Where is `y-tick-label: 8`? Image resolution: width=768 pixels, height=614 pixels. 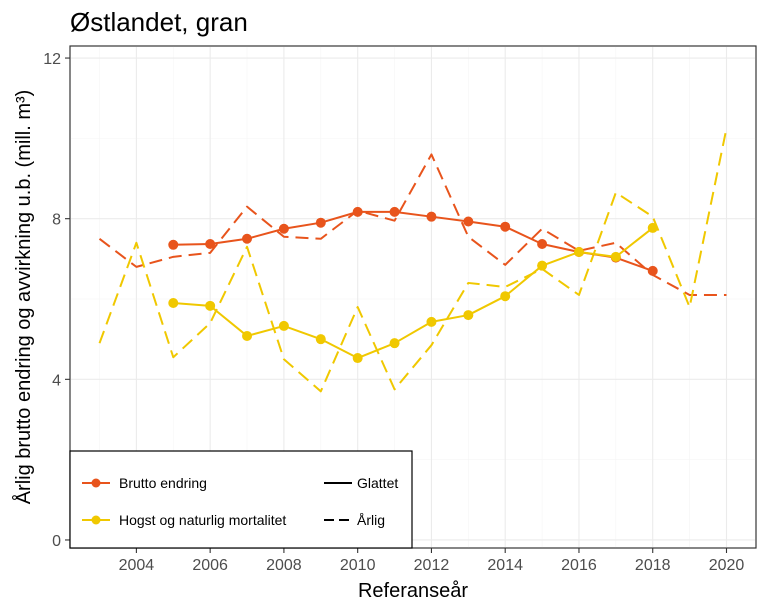
y-tick-label: 8 is located at coordinates (56, 220).